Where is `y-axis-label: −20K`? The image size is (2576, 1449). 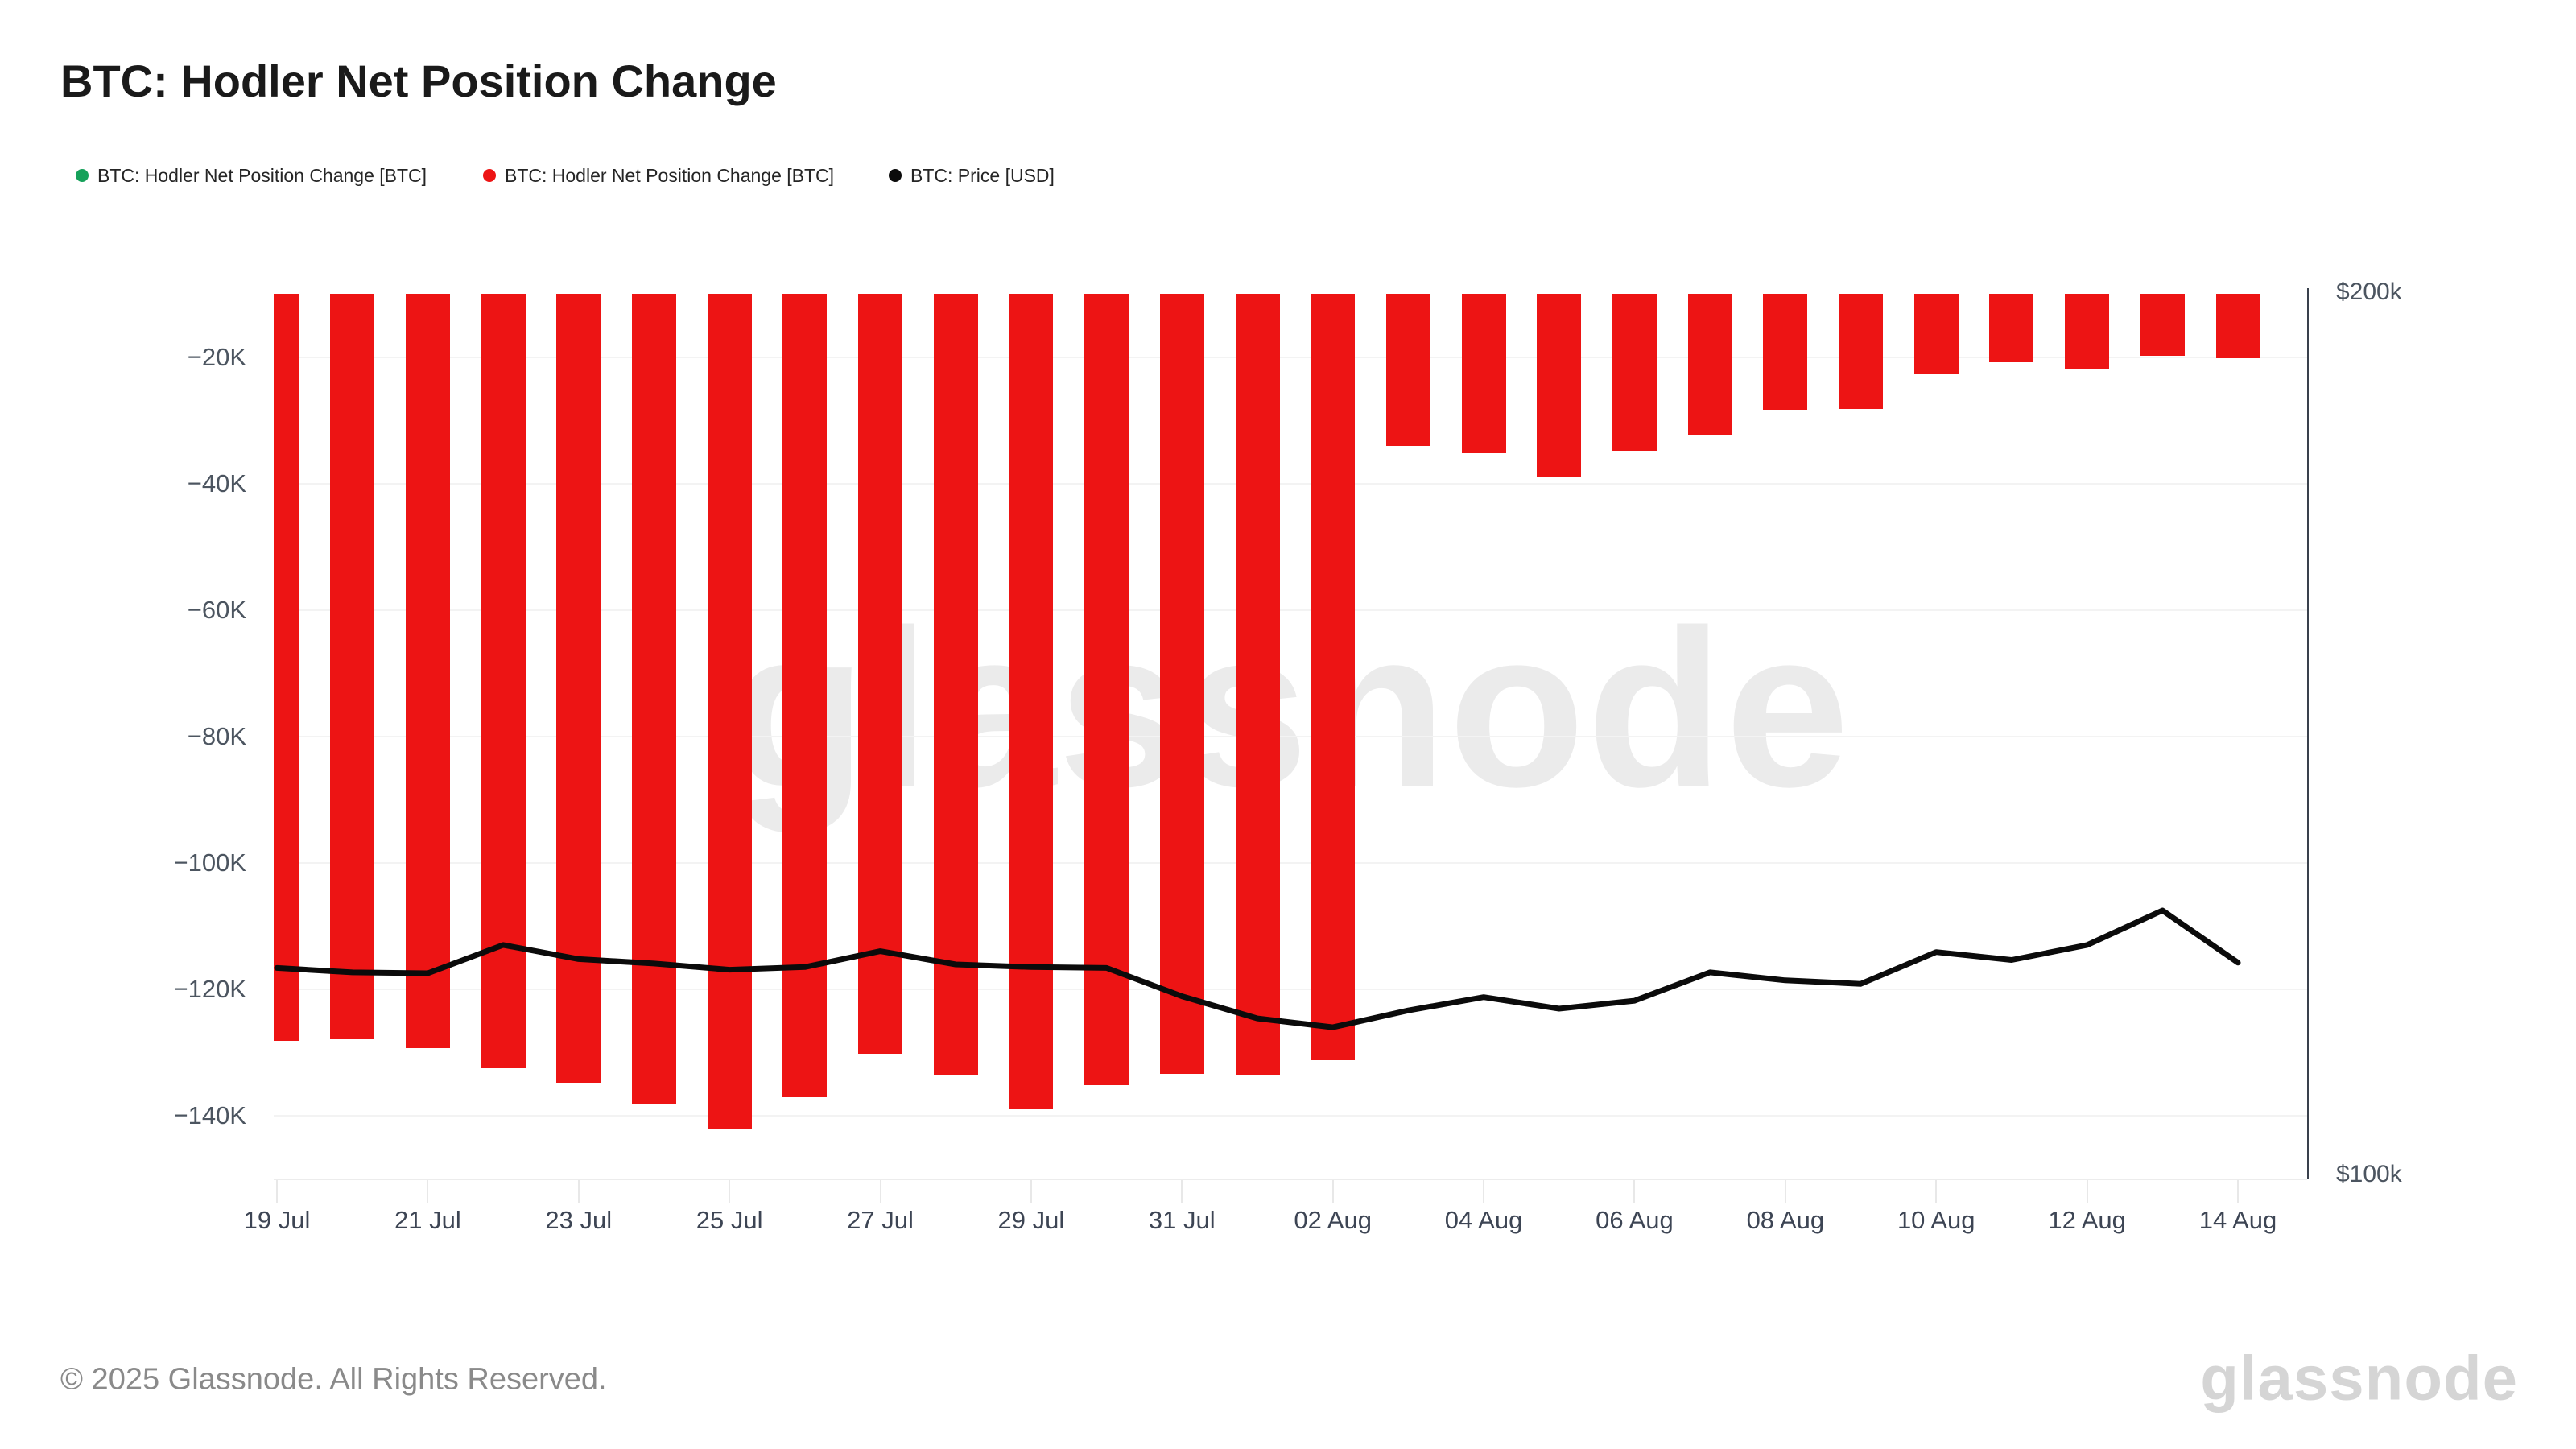
y-axis-label: −20K is located at coordinates (216, 356).